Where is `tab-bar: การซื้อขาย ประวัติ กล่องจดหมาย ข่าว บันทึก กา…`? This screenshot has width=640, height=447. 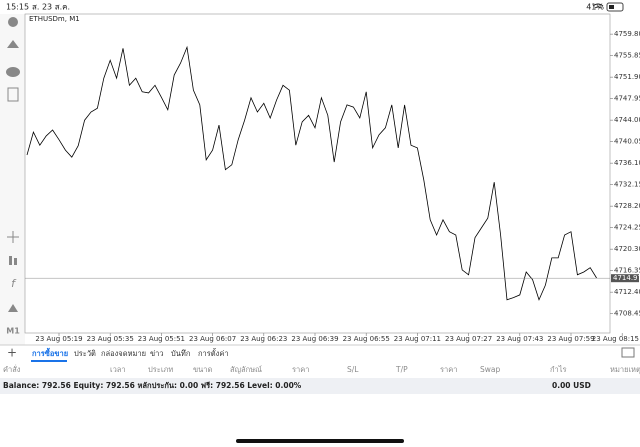
tab-bar: การซื้อขาย ประวัติ กล่องจดหมาย ข่าว บันทึก กา… is located at coordinates (130, 354).